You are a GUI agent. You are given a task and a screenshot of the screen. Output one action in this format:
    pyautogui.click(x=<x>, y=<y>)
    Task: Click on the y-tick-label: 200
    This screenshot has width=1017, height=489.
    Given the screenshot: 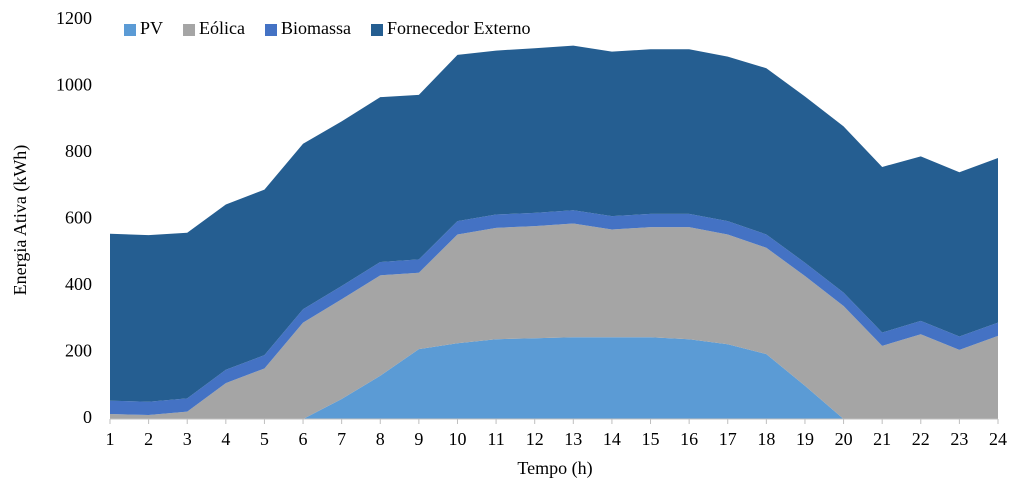 What is the action you would take?
    pyautogui.click(x=78, y=351)
    